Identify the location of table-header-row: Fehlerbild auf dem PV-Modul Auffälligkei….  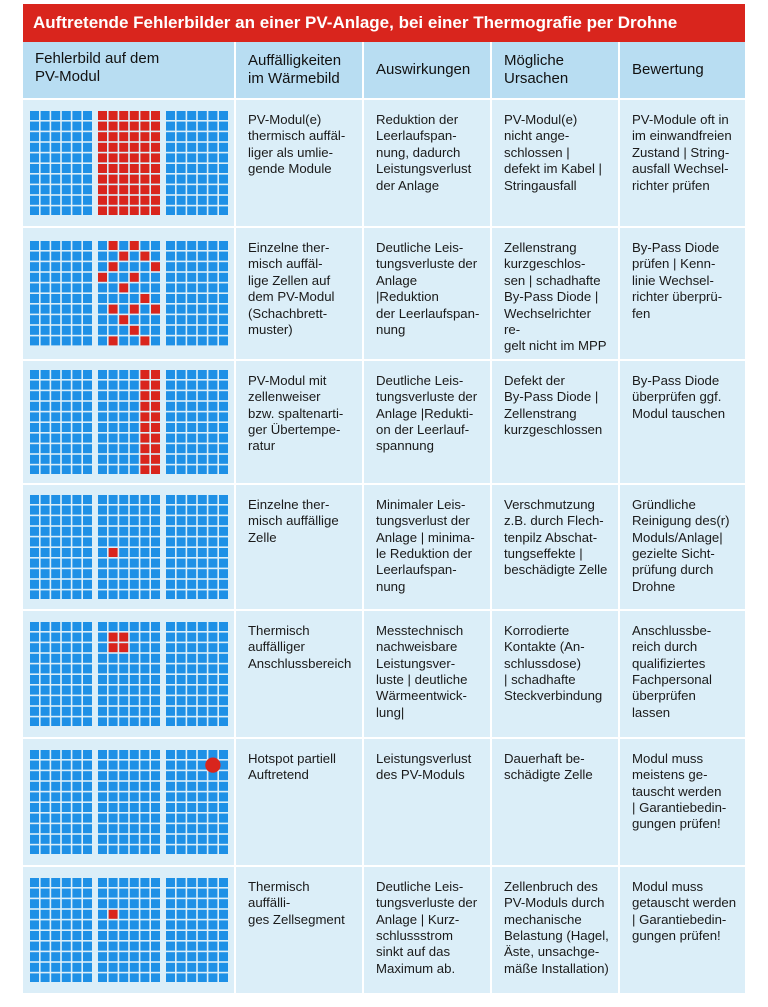
(384, 71).